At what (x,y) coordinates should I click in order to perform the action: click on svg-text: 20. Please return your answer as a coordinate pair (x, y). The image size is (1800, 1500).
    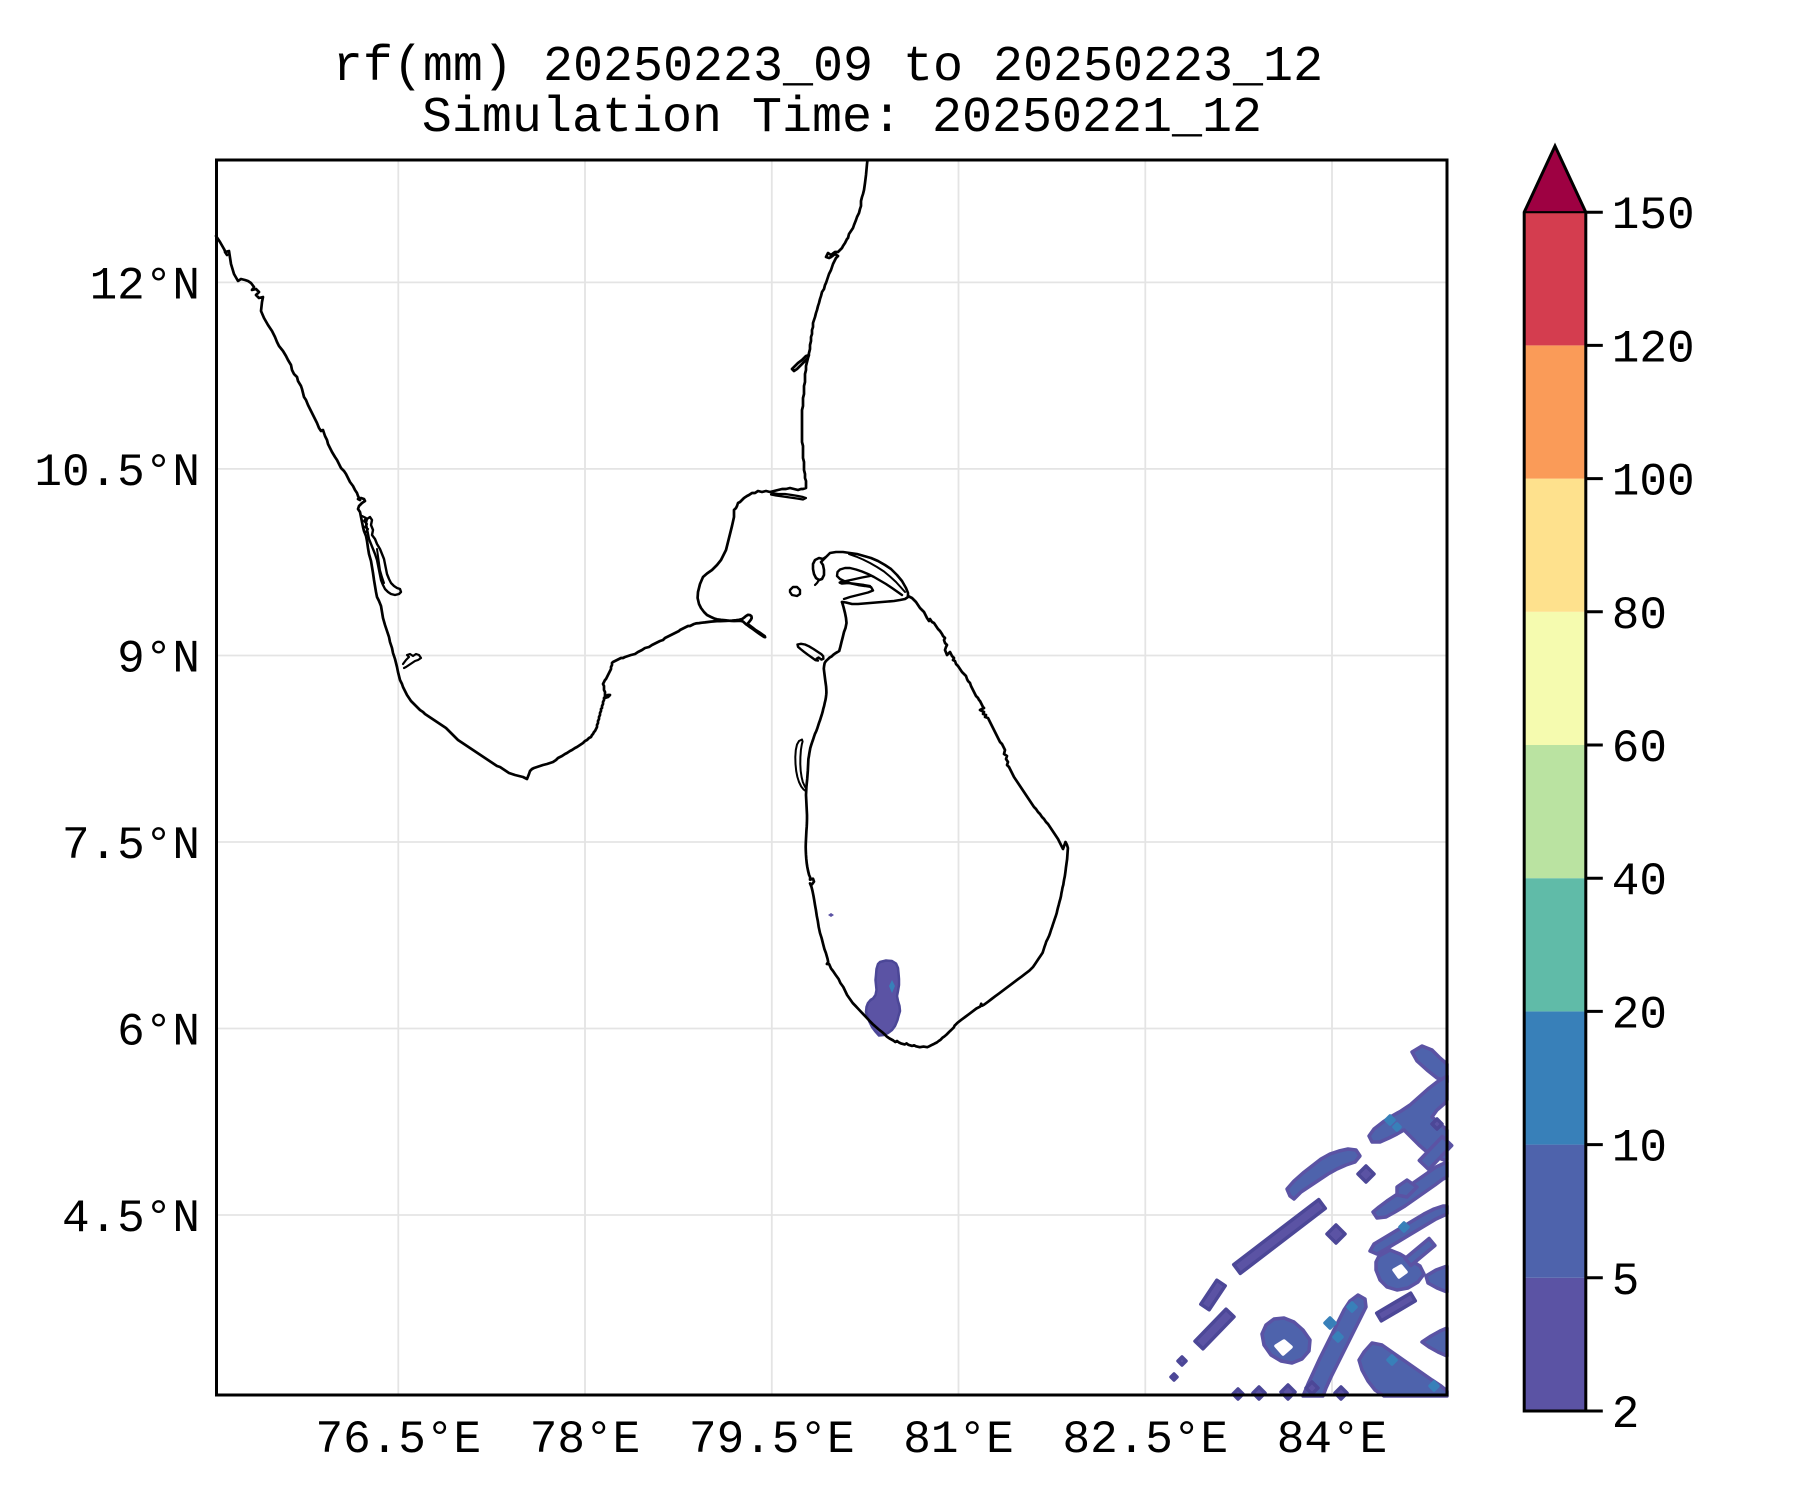
    Looking at the image, I should click on (1639, 1015).